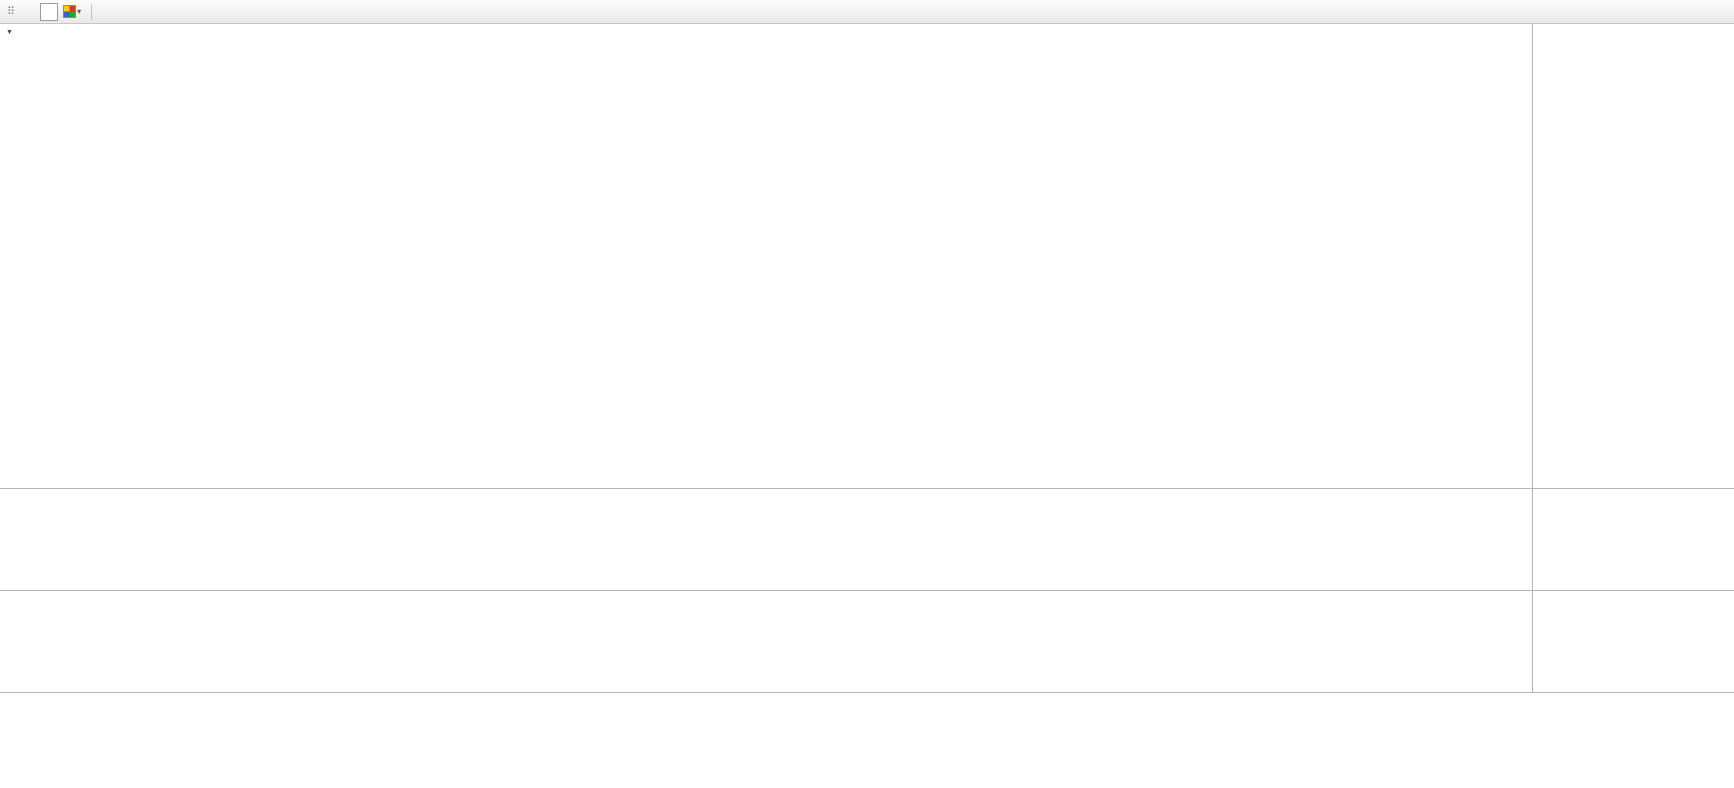 The width and height of the screenshot is (1734, 788). What do you see at coordinates (133, 12) in the screenshot?
I see `timeframe-button-m15` at bounding box center [133, 12].